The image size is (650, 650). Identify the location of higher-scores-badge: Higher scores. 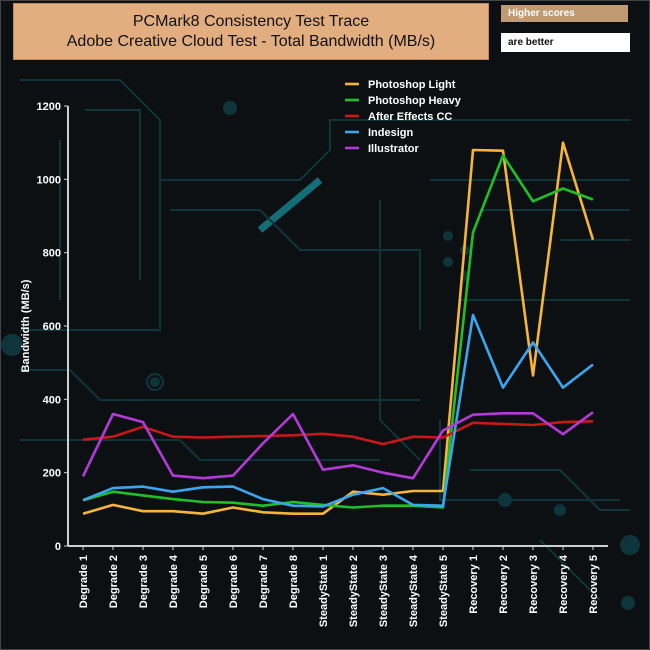
(564, 13).